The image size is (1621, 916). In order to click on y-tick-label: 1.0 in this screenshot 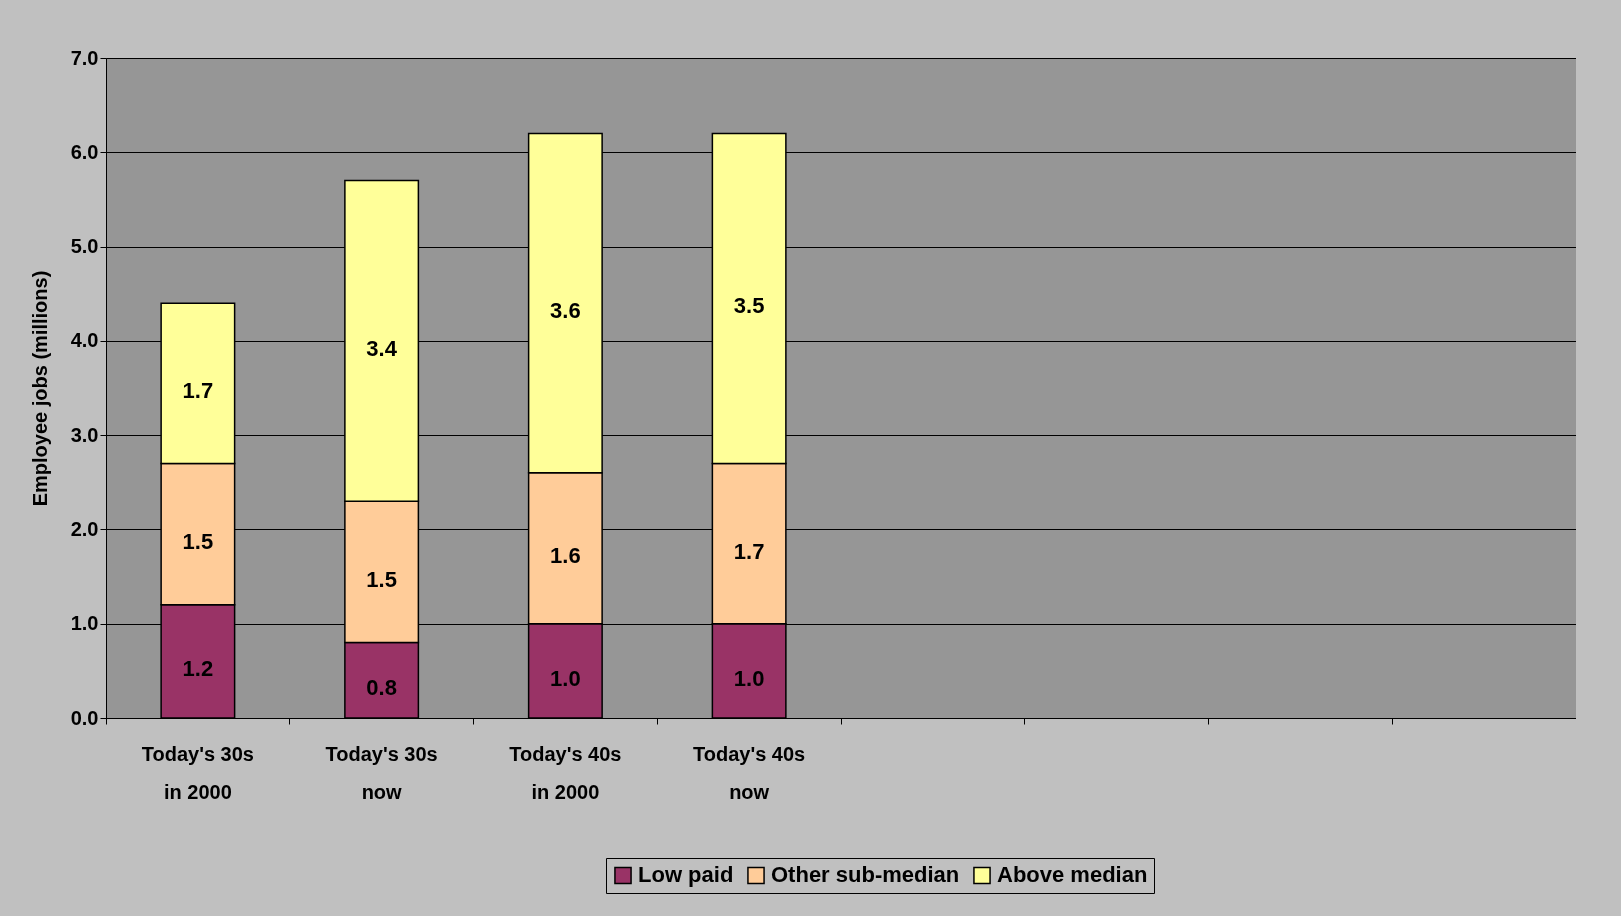, I will do `click(84, 623)`.